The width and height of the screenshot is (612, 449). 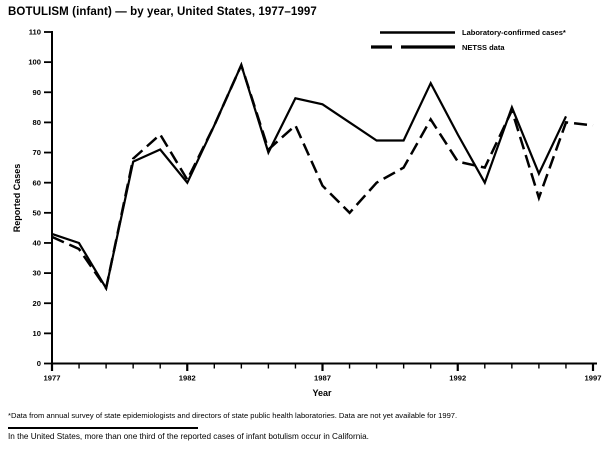 What do you see at coordinates (37, 243) in the screenshot?
I see `y-tick-label: 40` at bounding box center [37, 243].